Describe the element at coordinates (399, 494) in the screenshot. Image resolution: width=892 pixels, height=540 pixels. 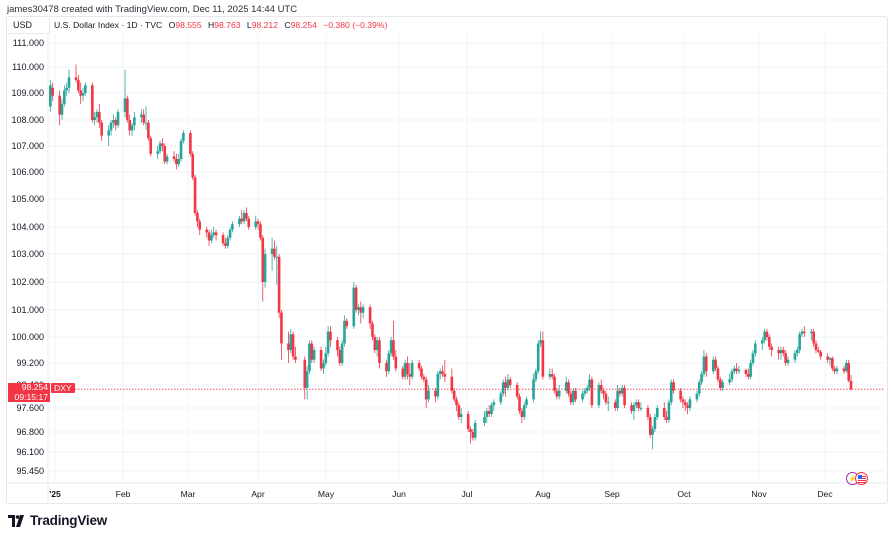
I see `x-tick-label: Jun` at that location.